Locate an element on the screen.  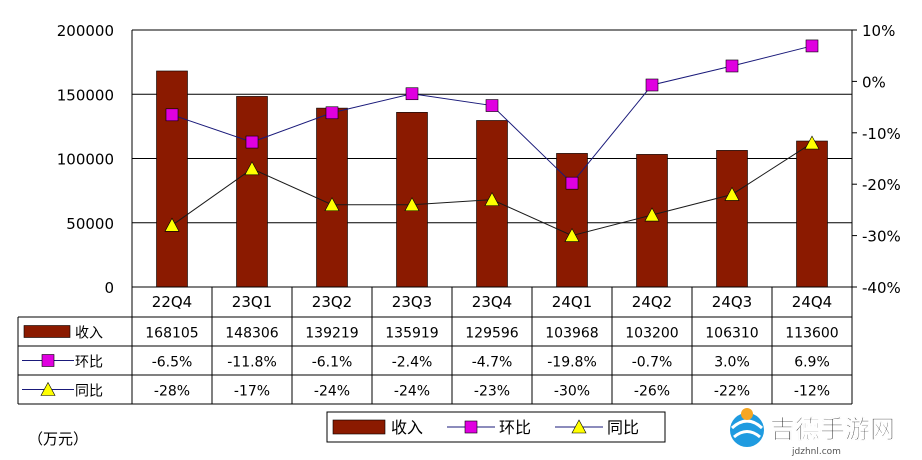
right-axis-ticks: -40% -30% -20% -10% 0% 10% is located at coordinates (876, 159).